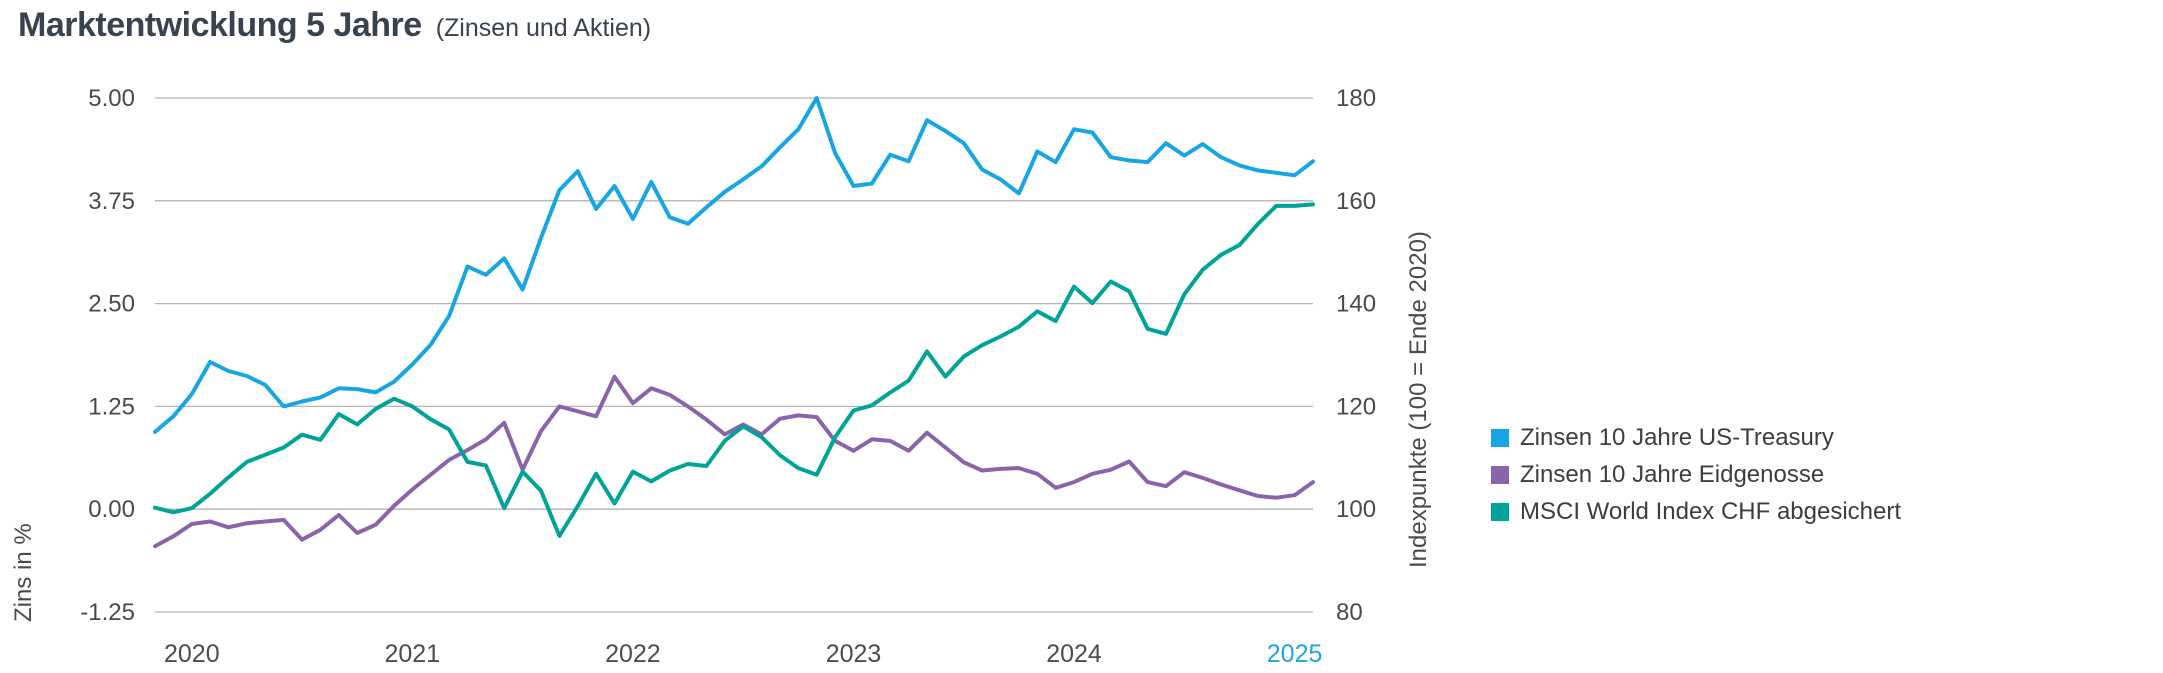 This screenshot has height=673, width=2163. Describe the element at coordinates (1356, 304) in the screenshot. I see `y-right-tick-label-140: 140` at that location.